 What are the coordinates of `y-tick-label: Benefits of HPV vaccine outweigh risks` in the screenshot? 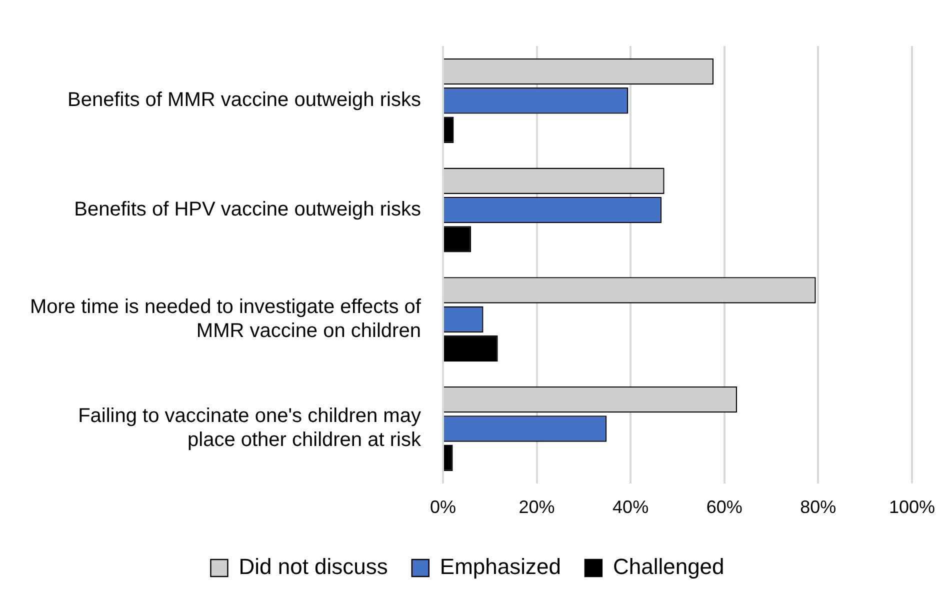 It's located at (247, 209).